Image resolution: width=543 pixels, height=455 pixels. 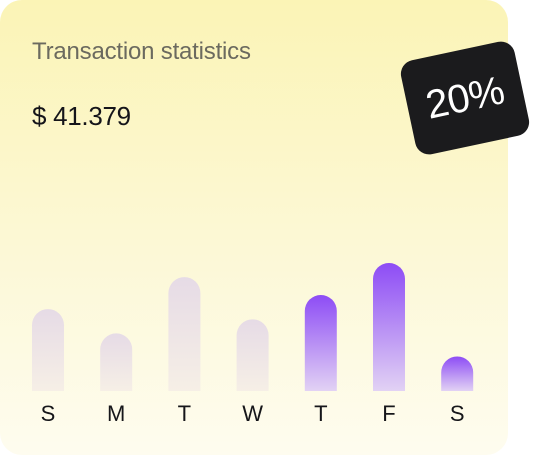 I want to click on bar-6-highlighted, so click(x=457, y=373).